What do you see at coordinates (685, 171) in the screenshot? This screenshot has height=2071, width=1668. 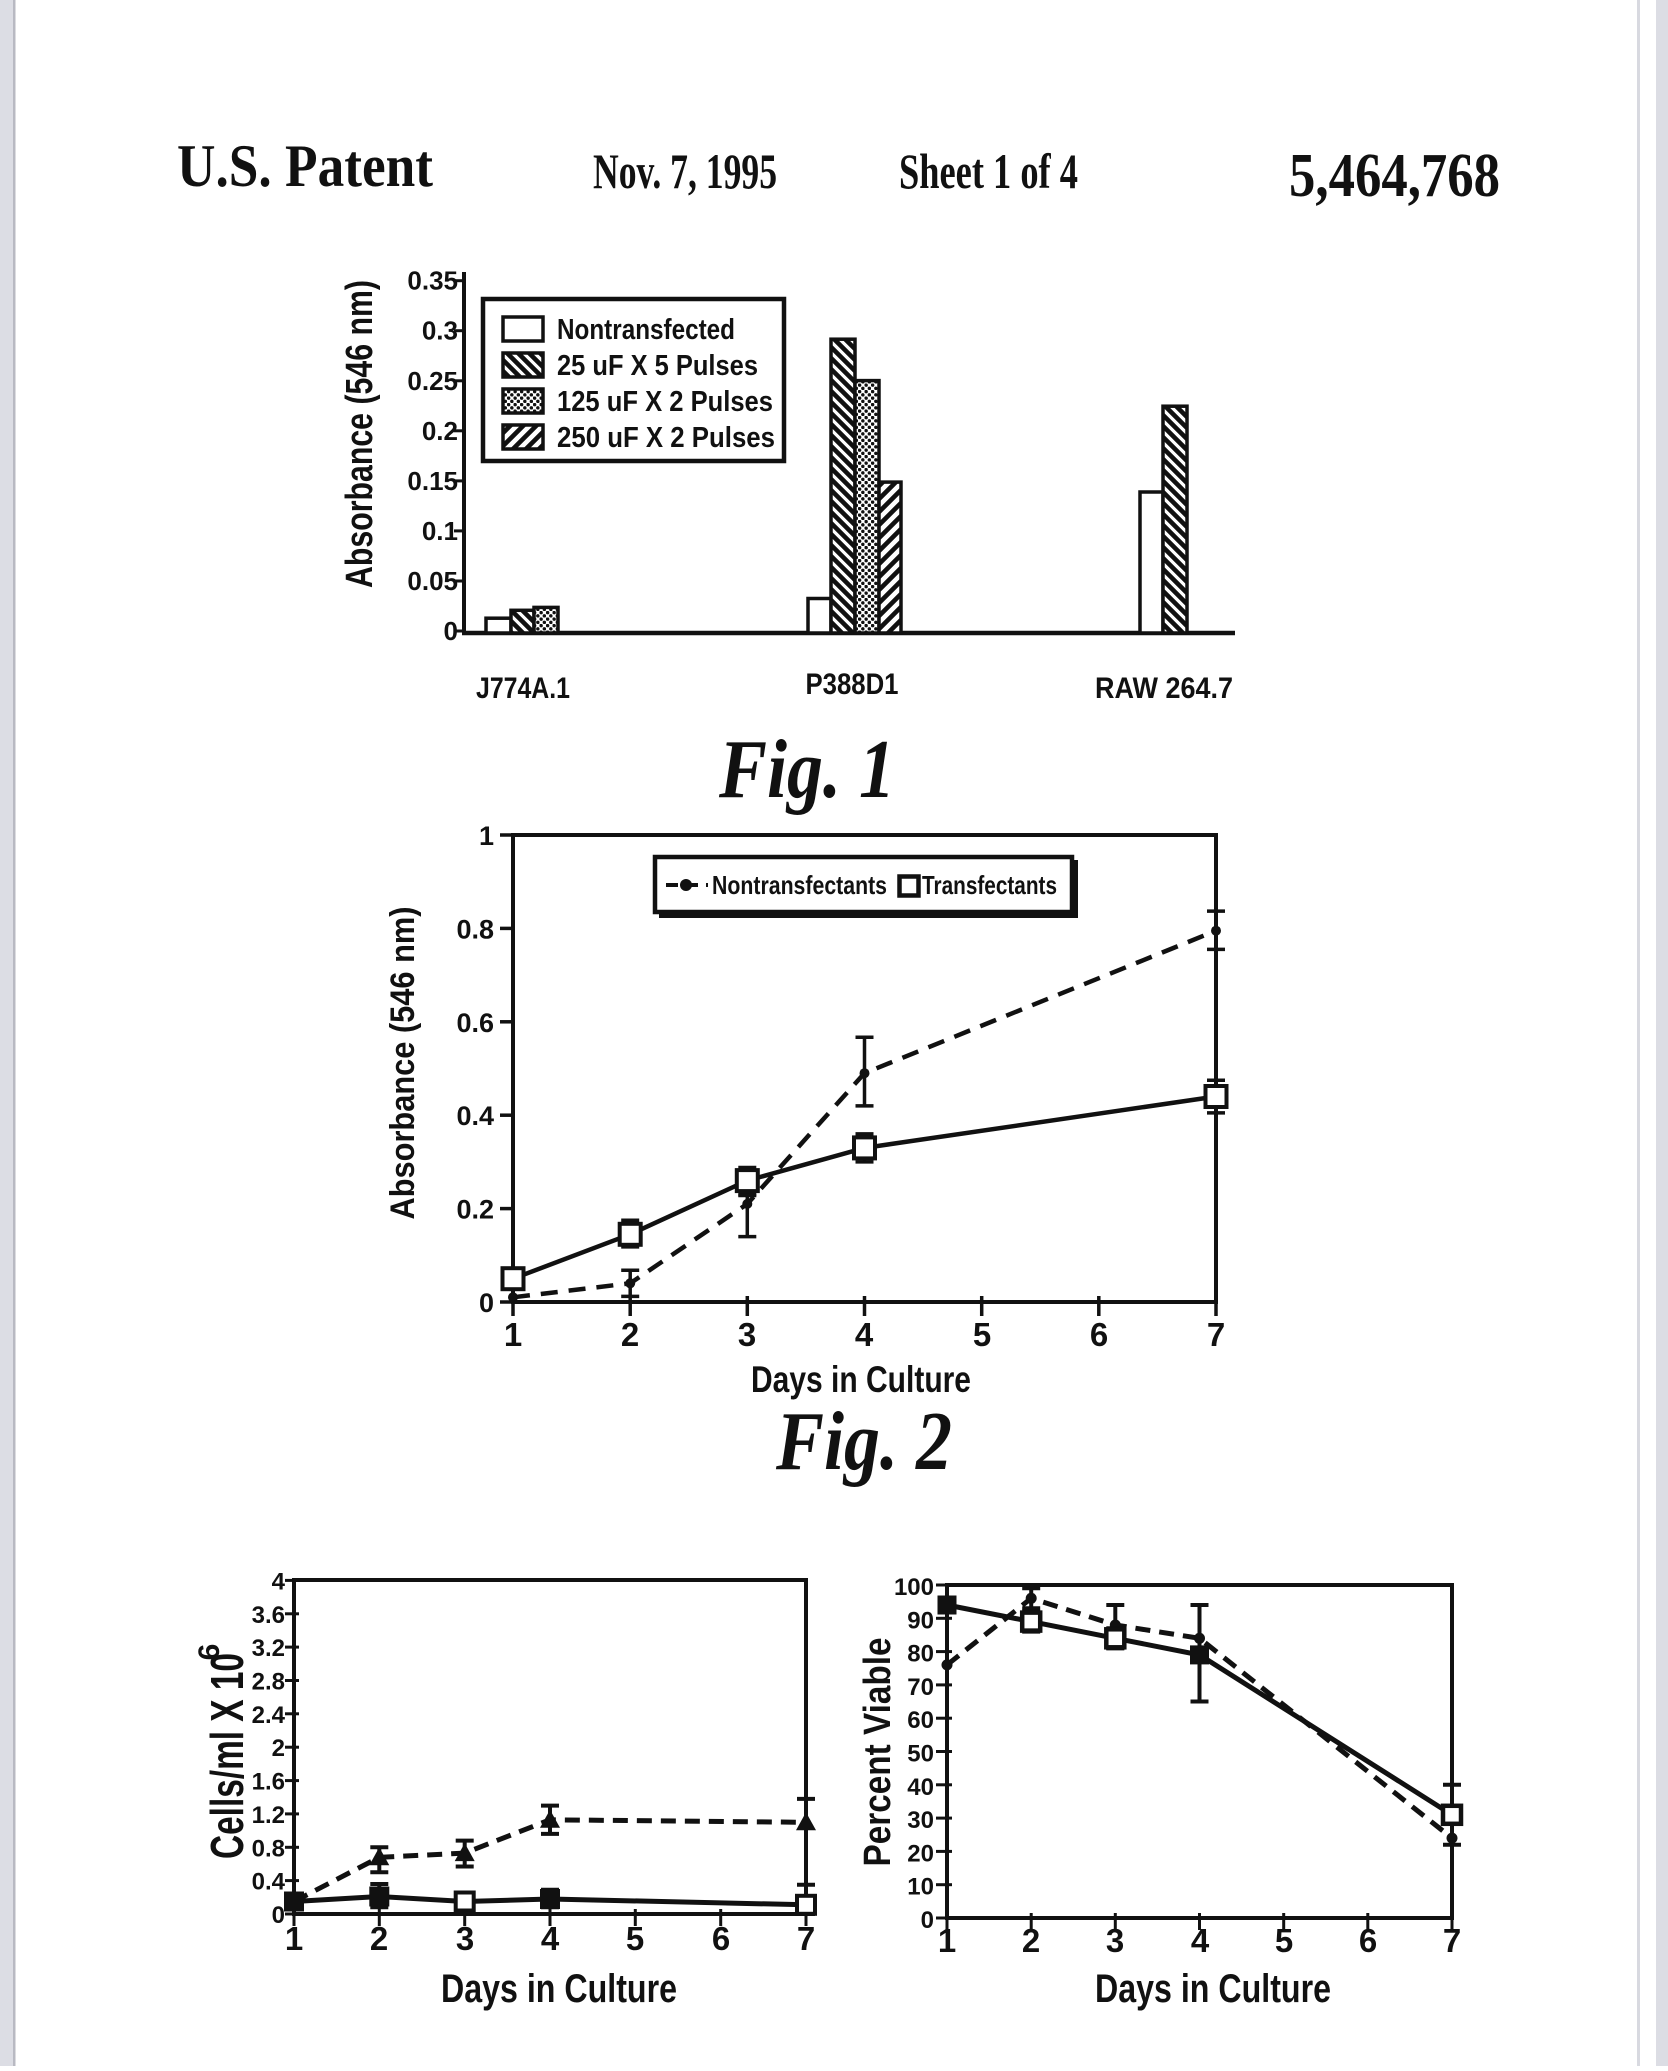 I see `svg-text: Nov. 7, 1995` at bounding box center [685, 171].